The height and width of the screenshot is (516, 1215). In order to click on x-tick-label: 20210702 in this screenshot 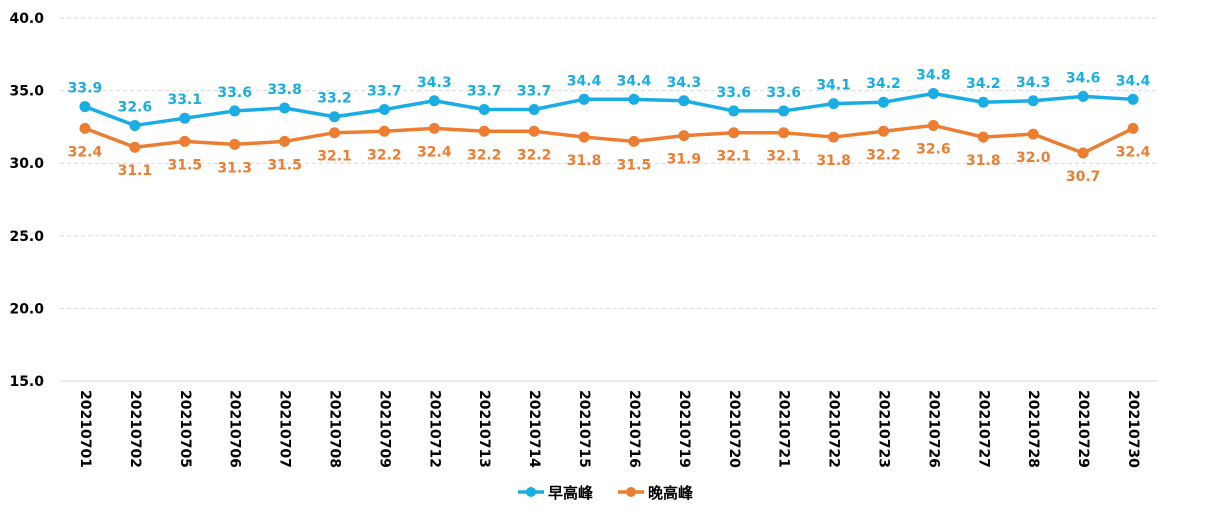, I will do `click(135, 429)`.